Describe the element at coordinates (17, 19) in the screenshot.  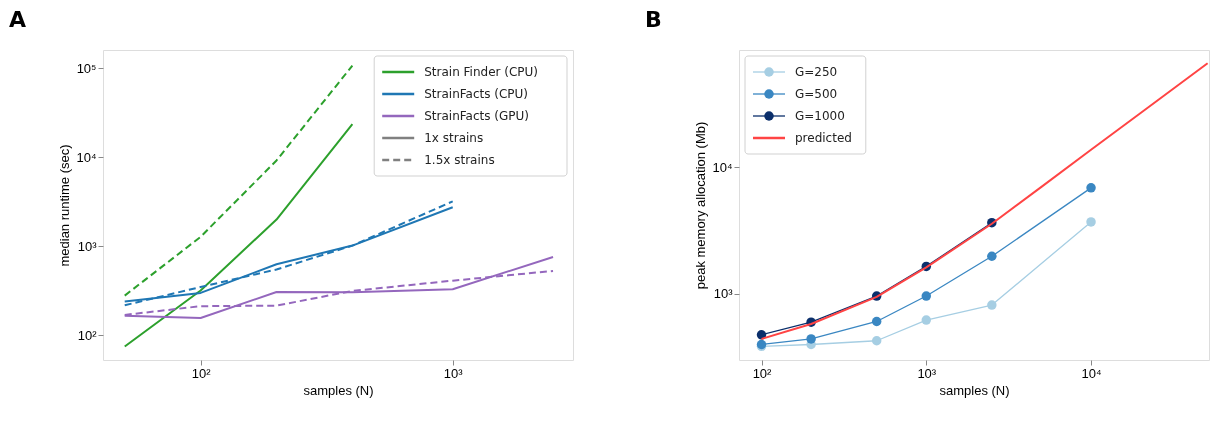
I see `chart-title: A` at that location.